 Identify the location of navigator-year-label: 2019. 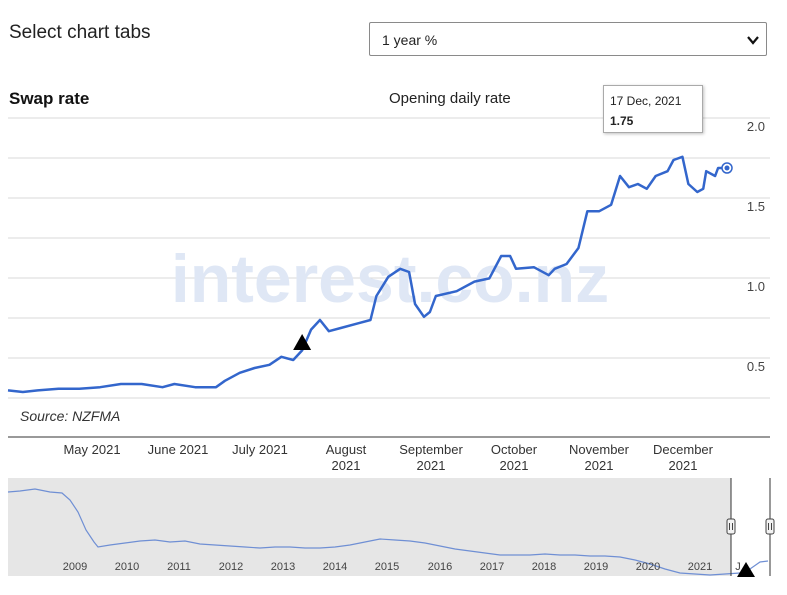
(596, 567).